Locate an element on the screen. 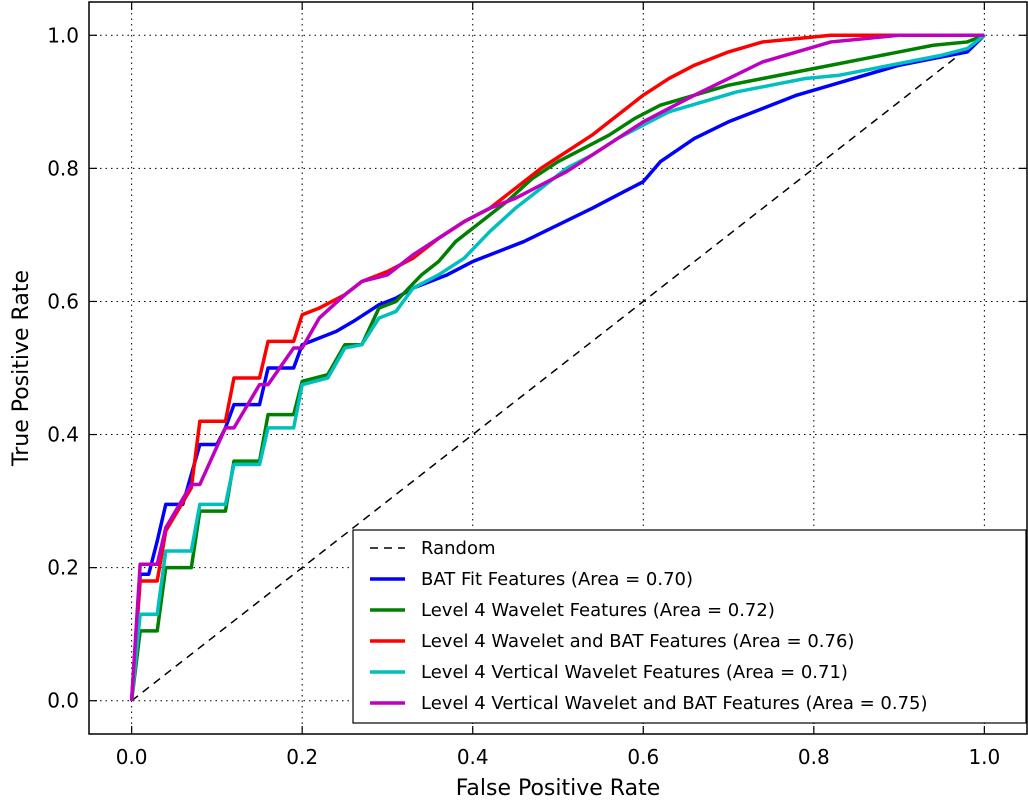 This screenshot has width=1028, height=803. x-tick-label: 0.6 is located at coordinates (643, 757).